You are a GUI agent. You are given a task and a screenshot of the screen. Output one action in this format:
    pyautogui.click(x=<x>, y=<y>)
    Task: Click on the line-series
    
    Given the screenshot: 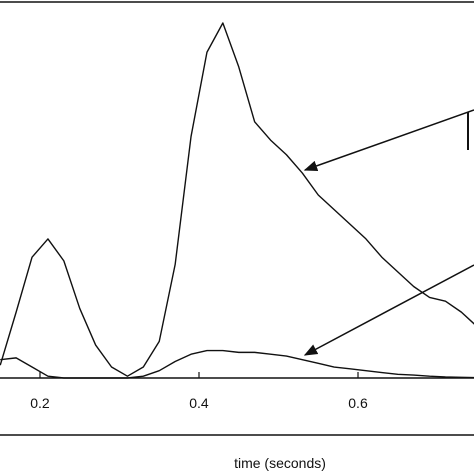 What is the action you would take?
    pyautogui.click(x=237, y=364)
    